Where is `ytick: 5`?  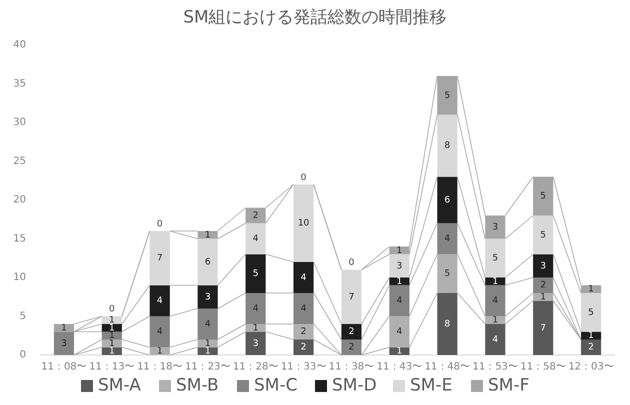 ytick: 5 is located at coordinates (23, 316).